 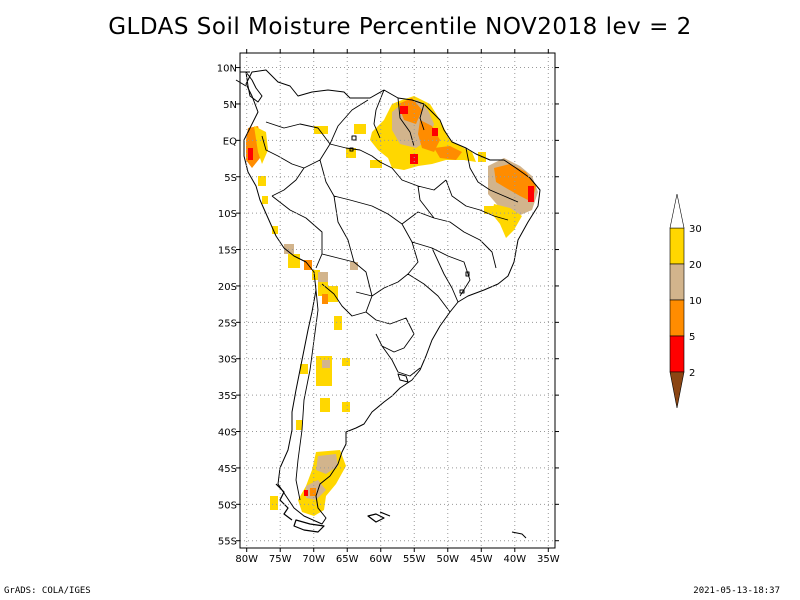 I want to click on lat-tick-label: 30S, so click(x=227, y=360).